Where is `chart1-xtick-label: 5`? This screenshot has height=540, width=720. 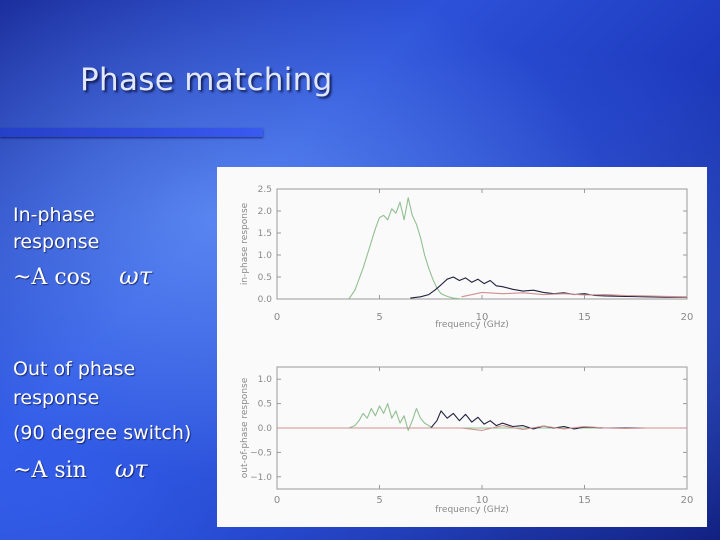
chart1-xtick-label: 5 is located at coordinates (379, 317).